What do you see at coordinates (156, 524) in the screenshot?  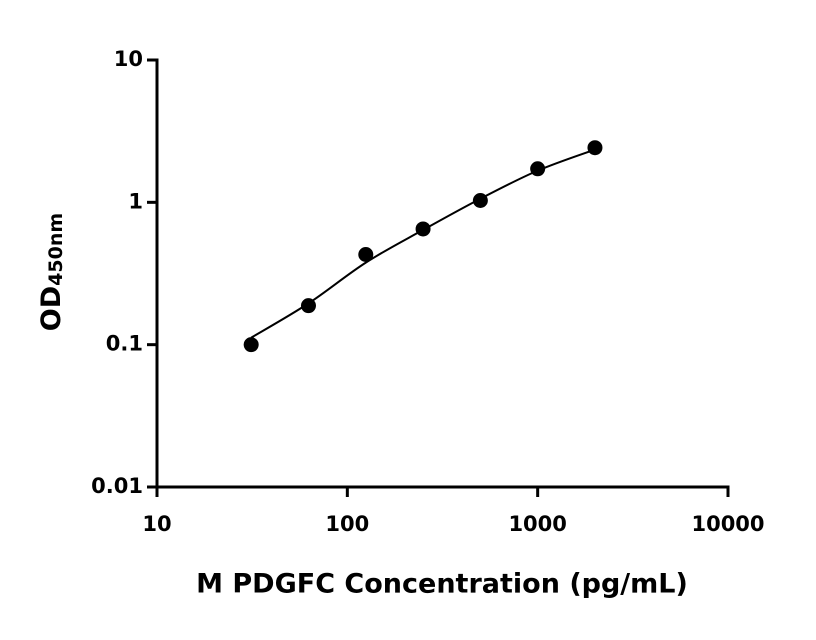 I see `x-tick-label: 10` at bounding box center [156, 524].